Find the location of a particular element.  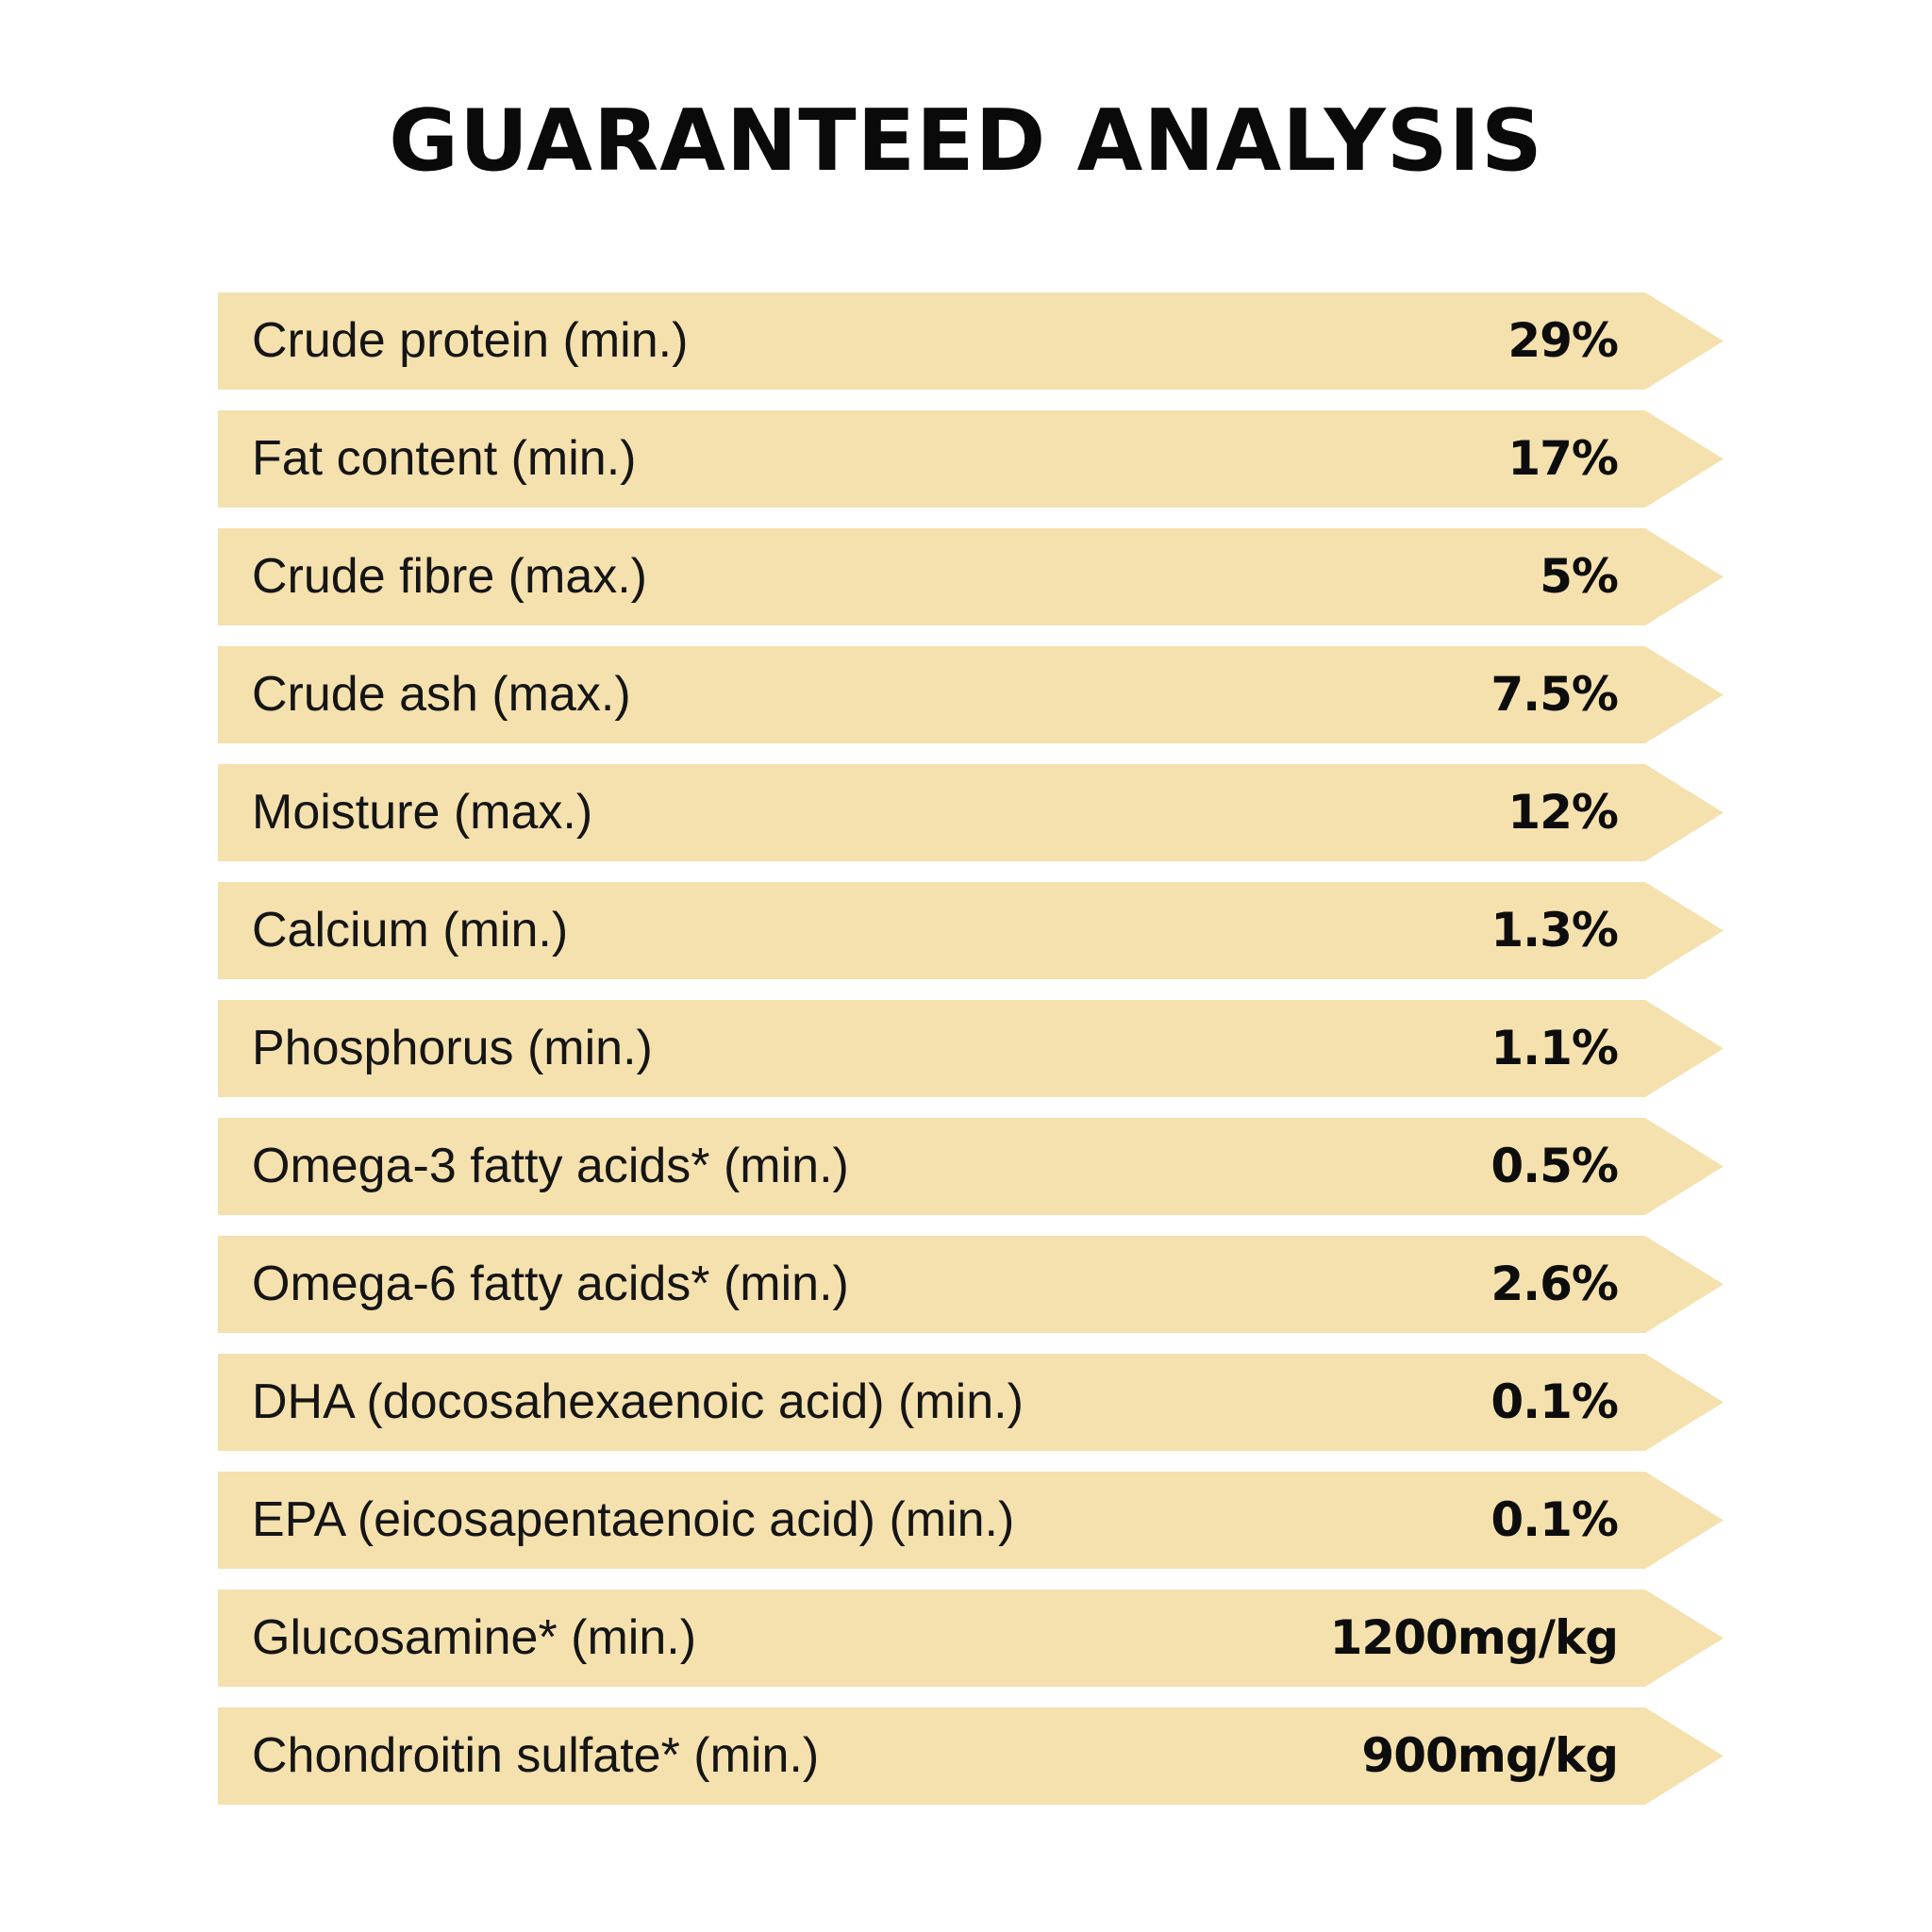

row-label: Calcium (min.) is located at coordinates (410, 931).